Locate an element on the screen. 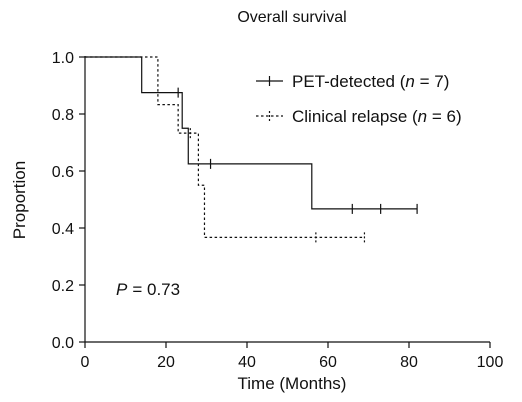 The width and height of the screenshot is (522, 402). x-tick-label: 100 is located at coordinates (490, 362).